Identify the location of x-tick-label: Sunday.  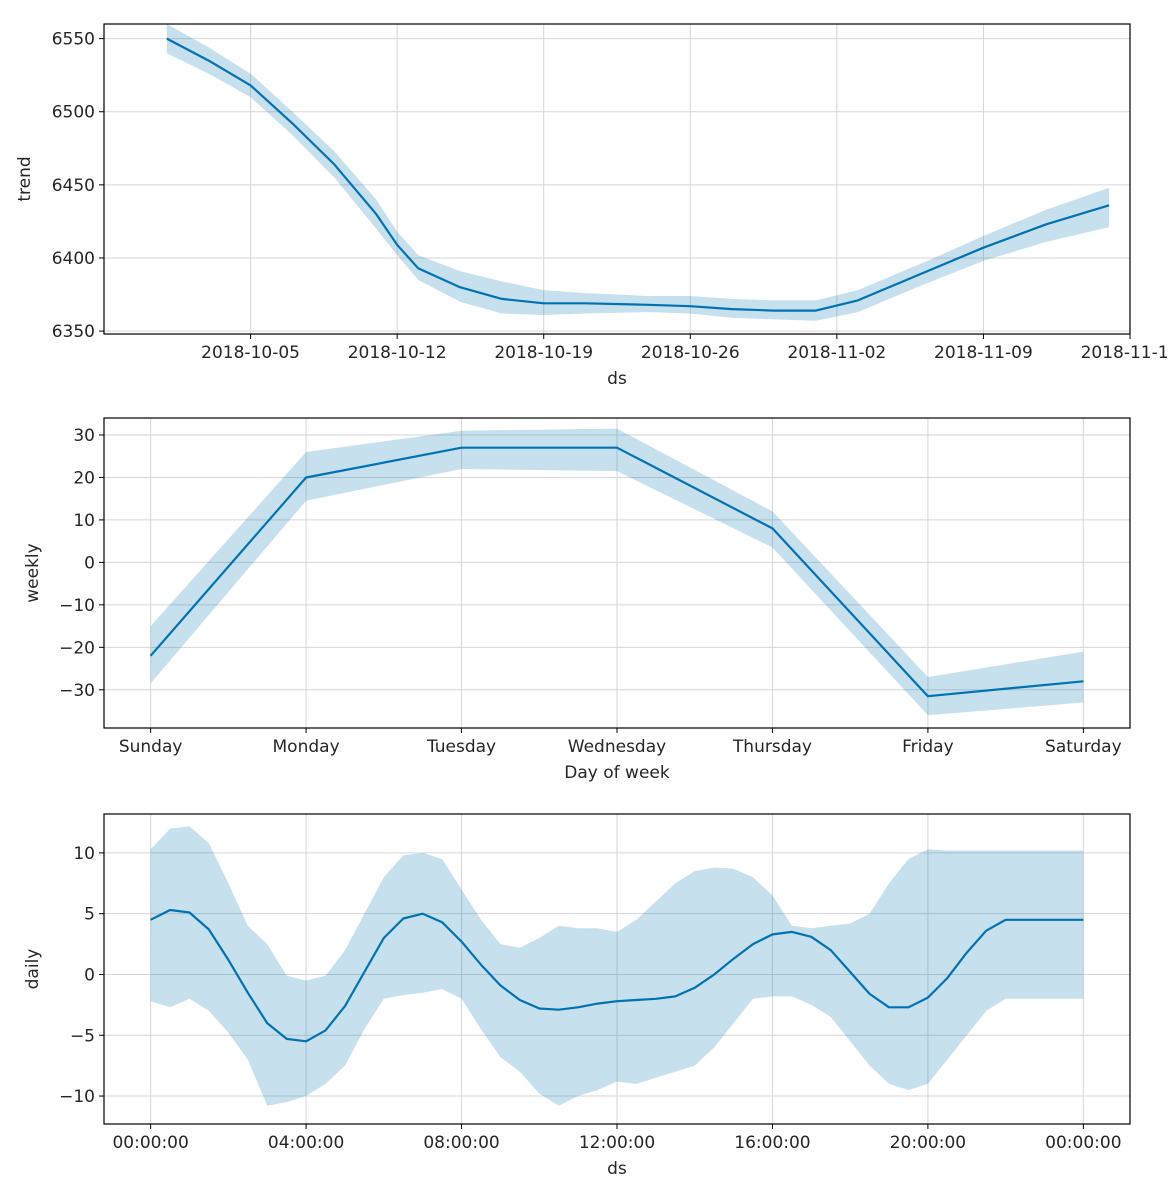
(151, 747).